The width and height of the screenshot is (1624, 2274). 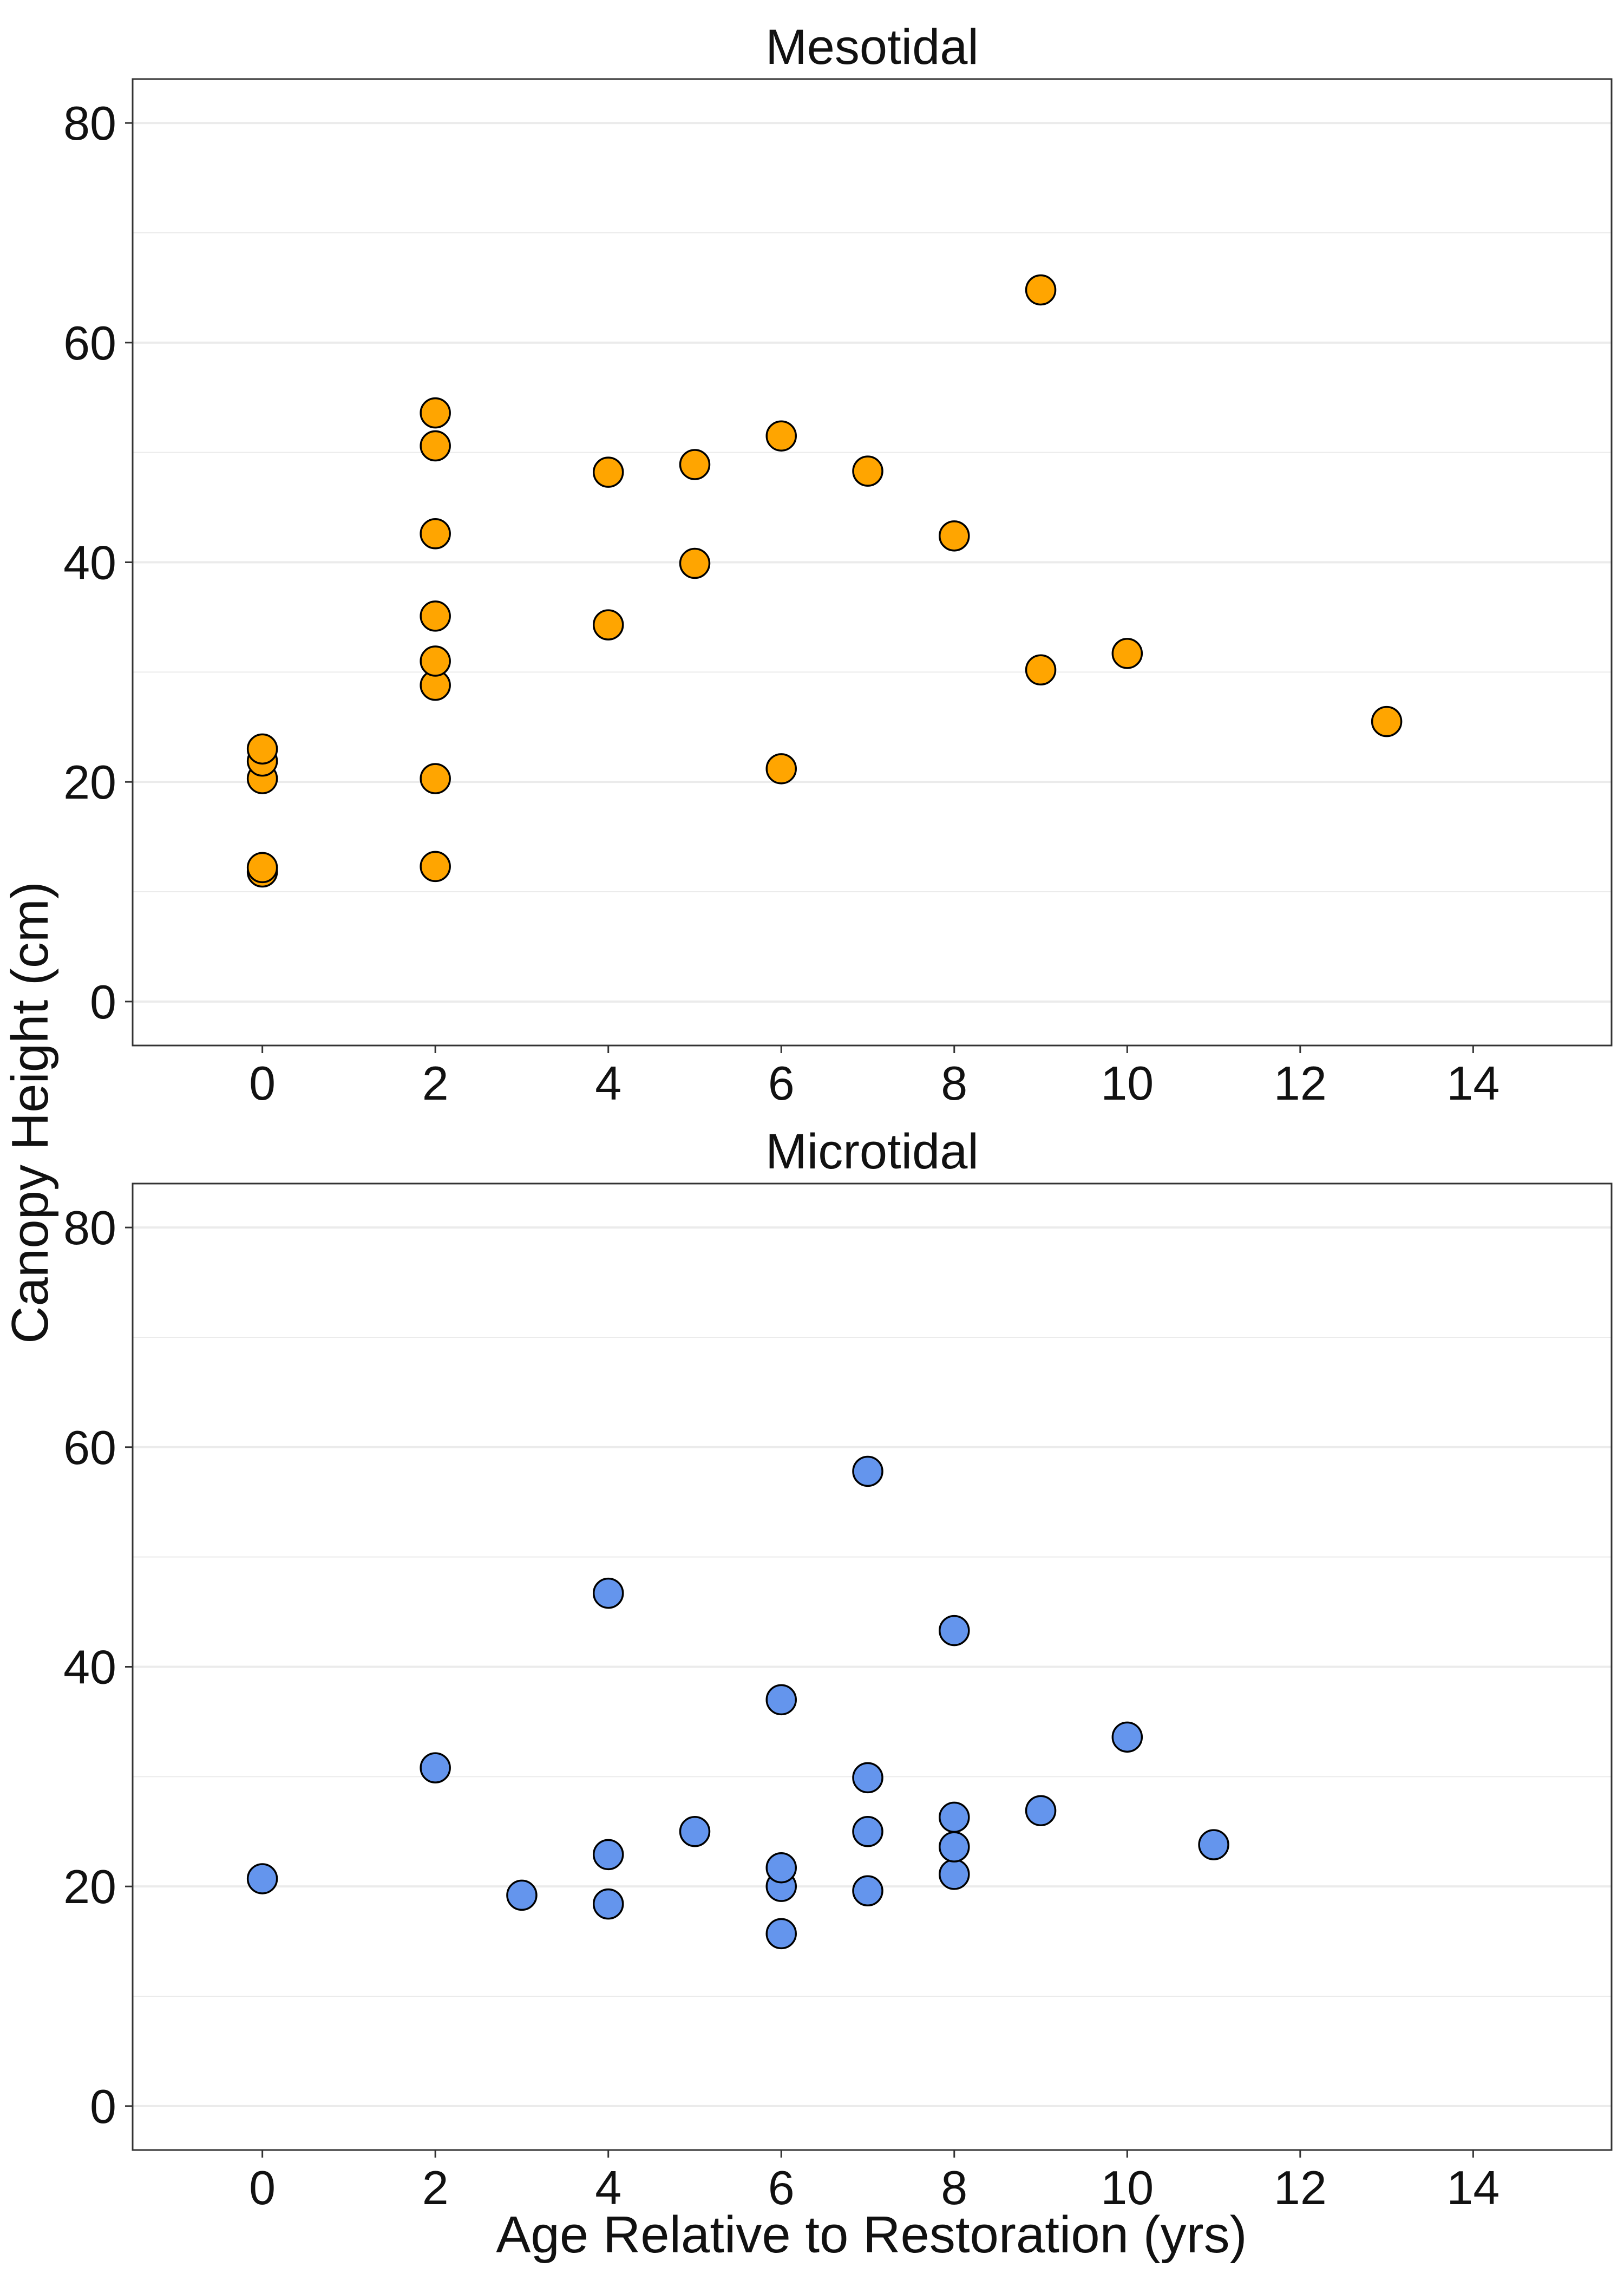 What do you see at coordinates (30, 1113) in the screenshot?
I see `y-axis-label: Canopy Height (cm)` at bounding box center [30, 1113].